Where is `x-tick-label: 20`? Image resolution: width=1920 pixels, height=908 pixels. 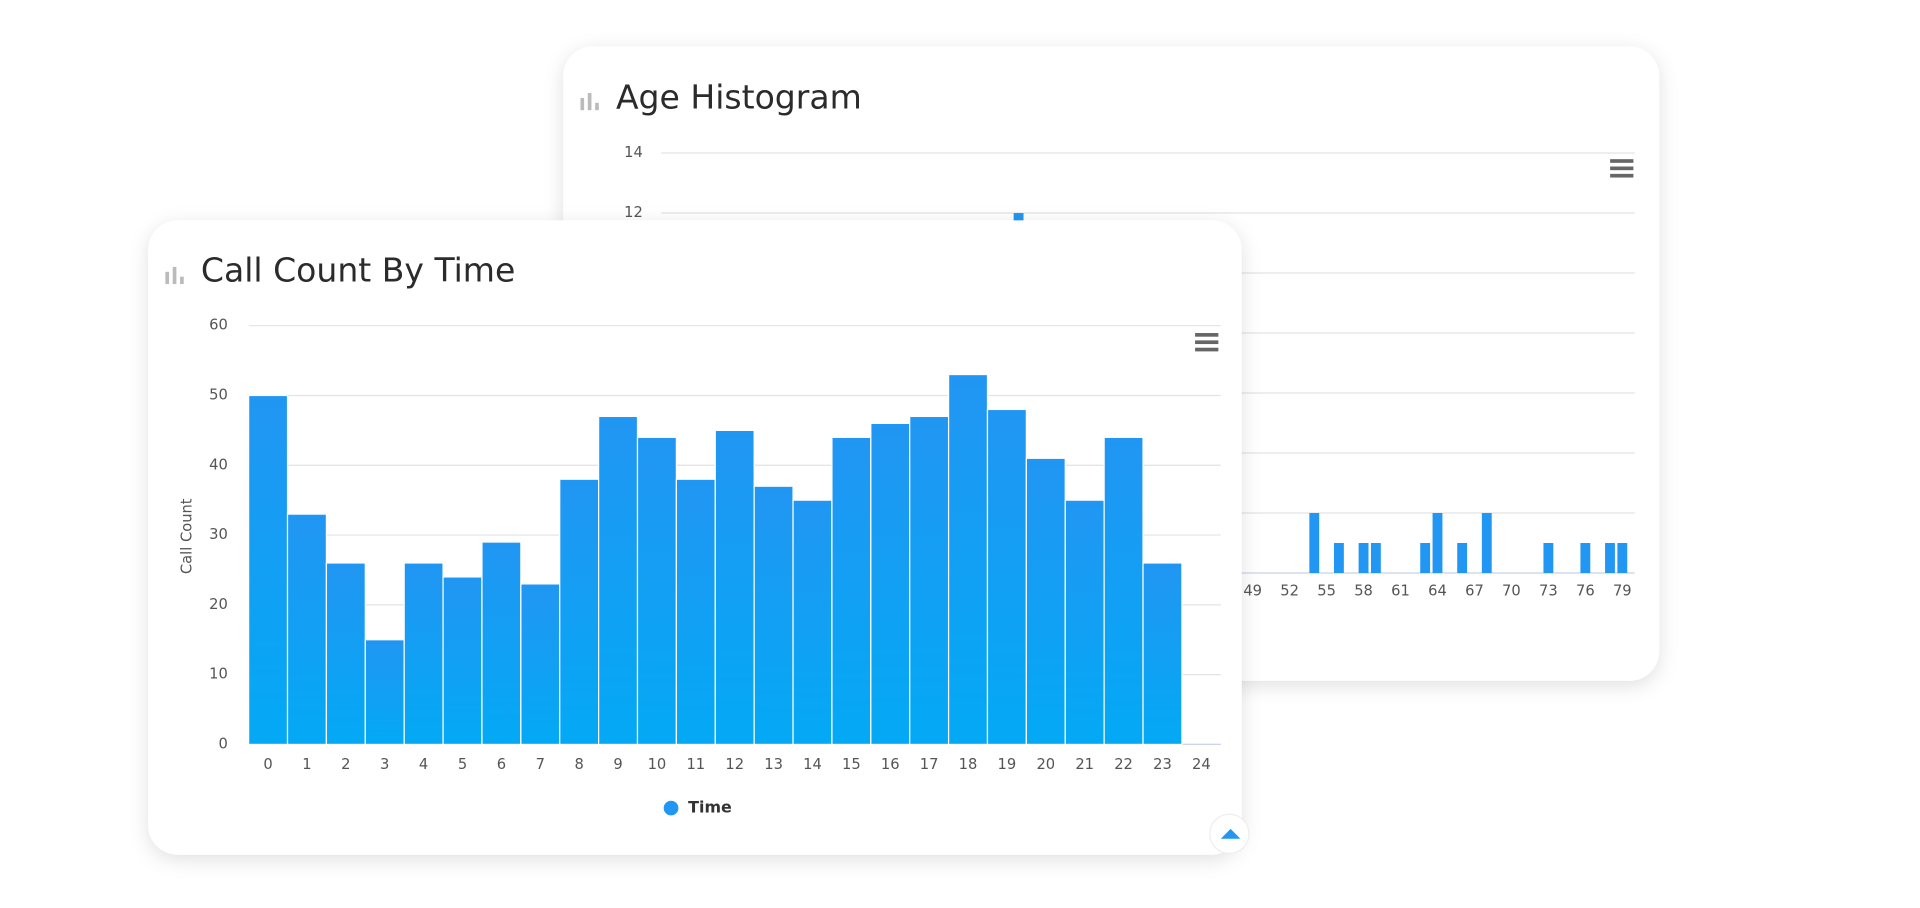
x-tick-label: 20 is located at coordinates (1045, 764).